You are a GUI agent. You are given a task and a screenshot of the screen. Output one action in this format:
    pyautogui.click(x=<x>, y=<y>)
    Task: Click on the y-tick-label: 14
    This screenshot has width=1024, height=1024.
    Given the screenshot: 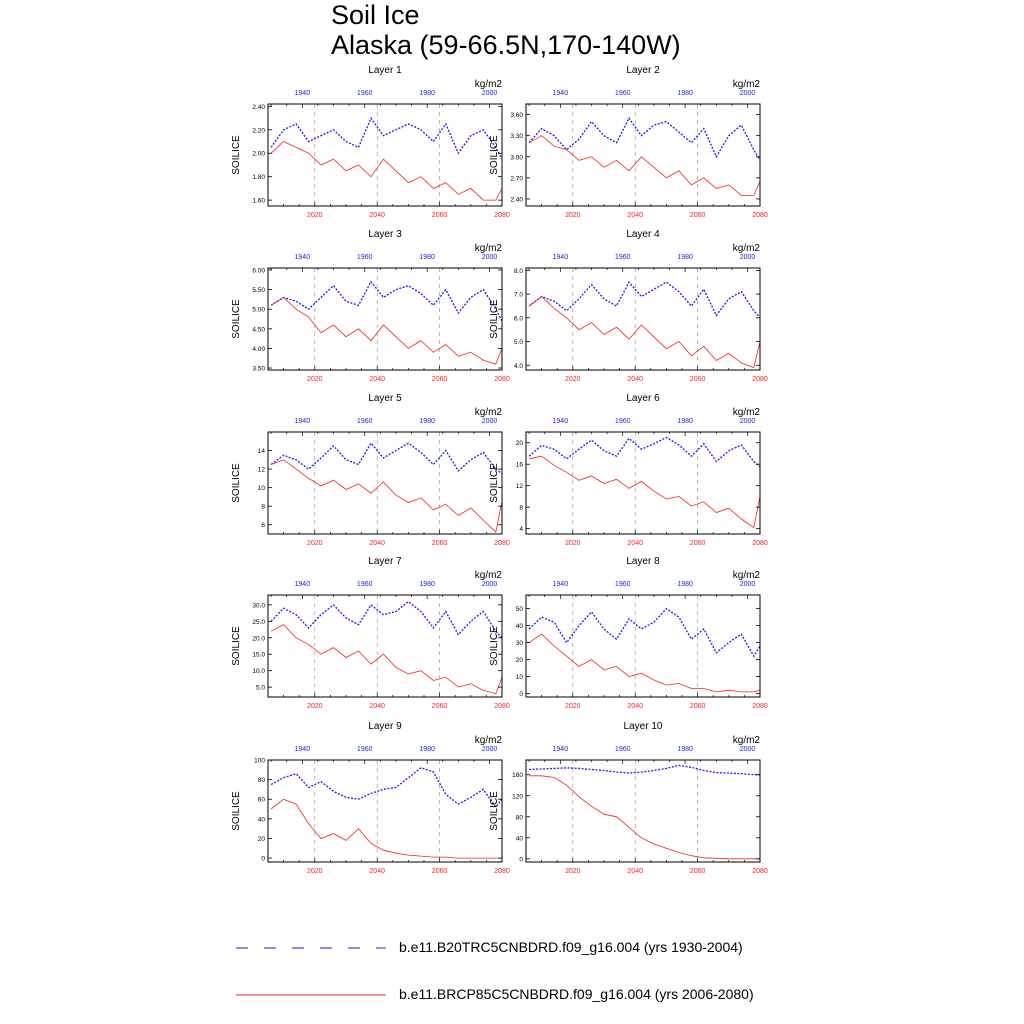 What is the action you would take?
    pyautogui.click(x=262, y=451)
    